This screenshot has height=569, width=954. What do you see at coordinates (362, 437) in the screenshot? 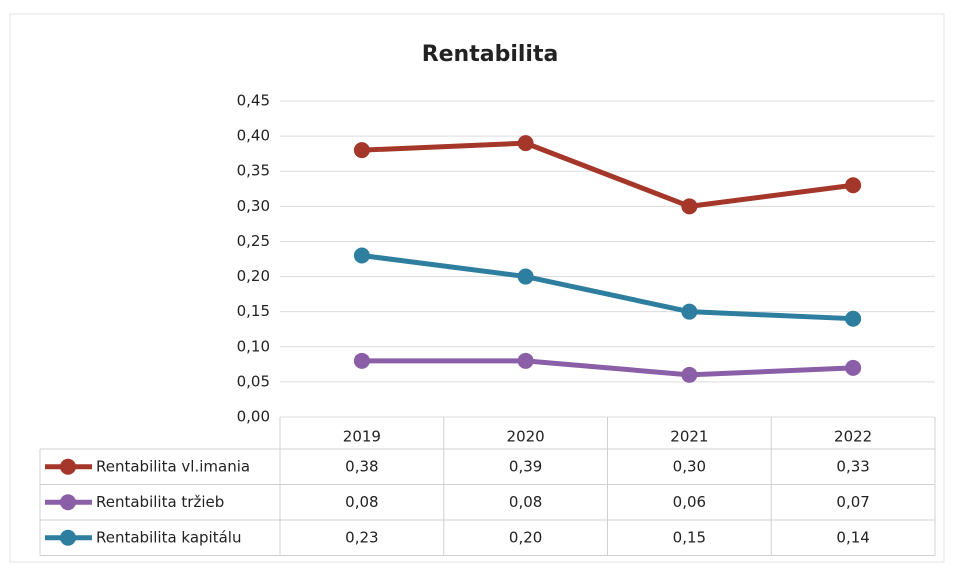
I see `x-tick-label: 2019` at bounding box center [362, 437].